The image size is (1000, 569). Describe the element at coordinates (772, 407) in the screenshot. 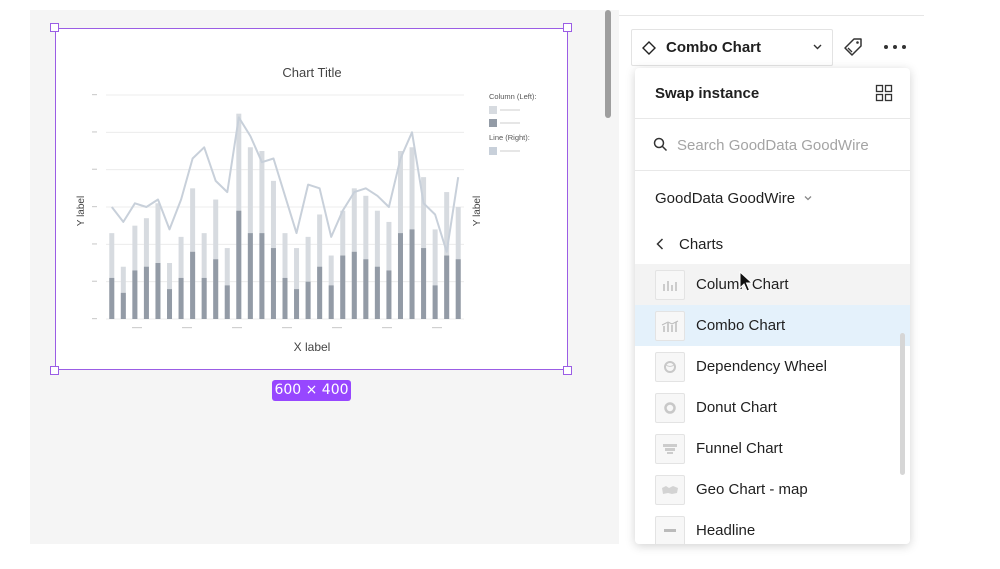

I see `list-item-donut-chart: Donut Chart` at that location.